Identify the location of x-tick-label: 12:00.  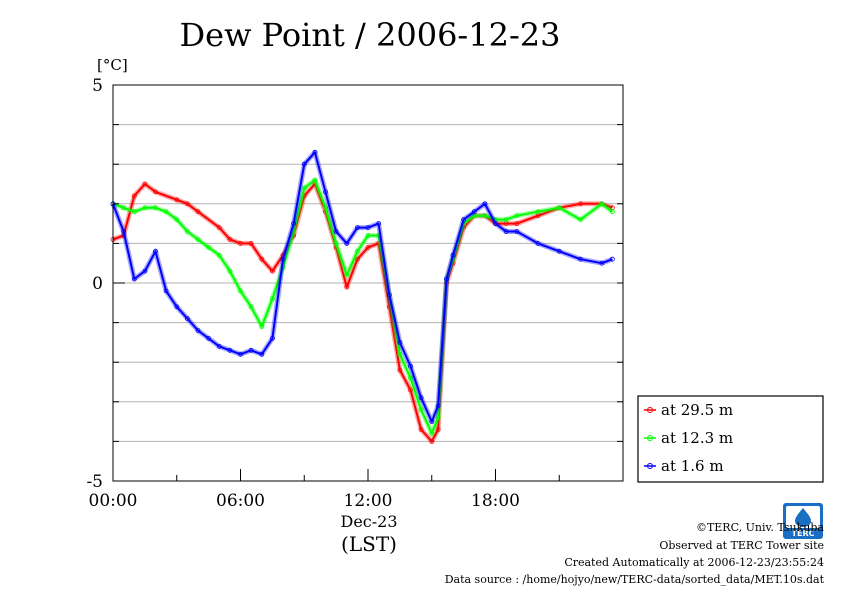
(368, 501).